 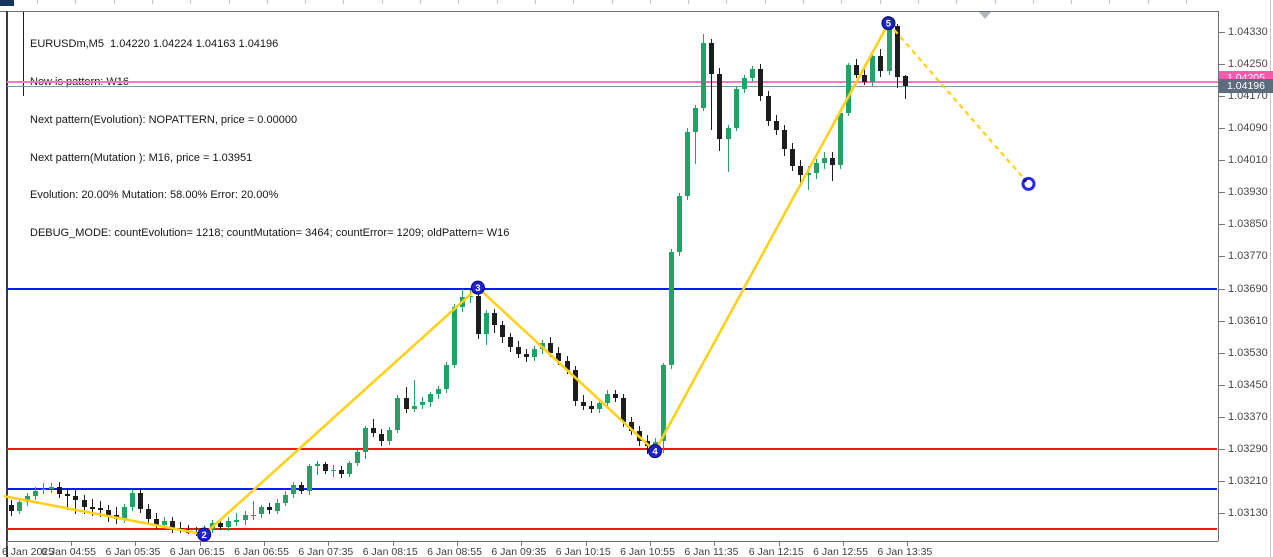 What do you see at coordinates (1248, 320) in the screenshot?
I see `price-axis-label: 1.03610` at bounding box center [1248, 320].